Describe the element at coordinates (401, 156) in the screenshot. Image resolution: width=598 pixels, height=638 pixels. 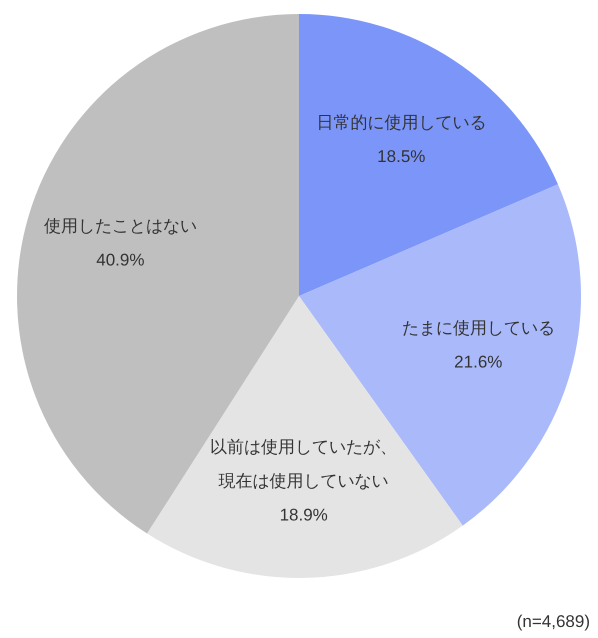
I see `data-label: 18.5%` at that location.